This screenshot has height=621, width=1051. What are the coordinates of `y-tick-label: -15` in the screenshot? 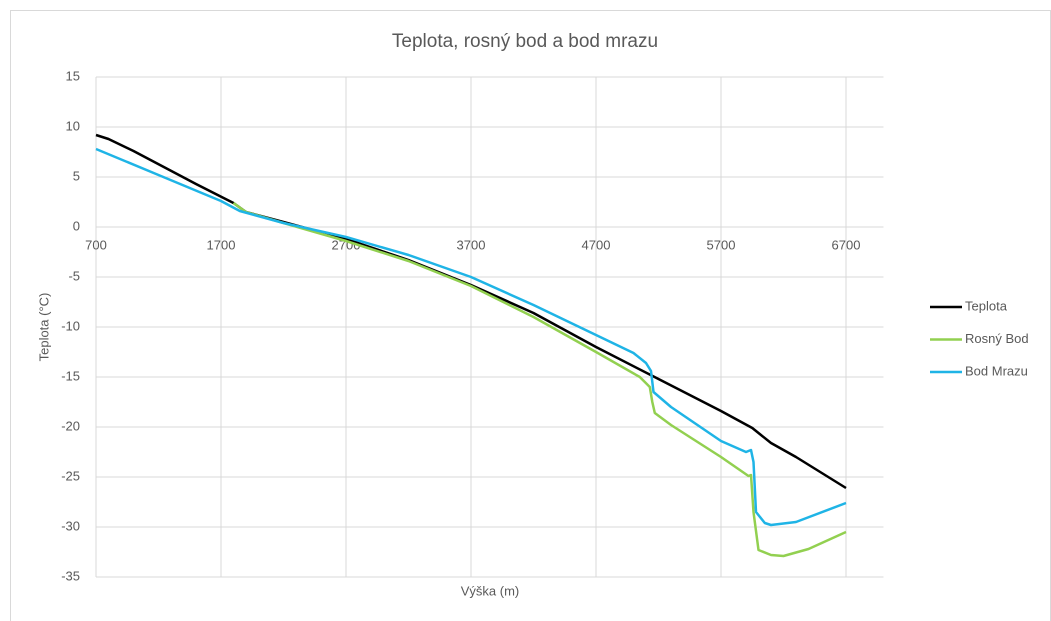 It's located at (70, 375).